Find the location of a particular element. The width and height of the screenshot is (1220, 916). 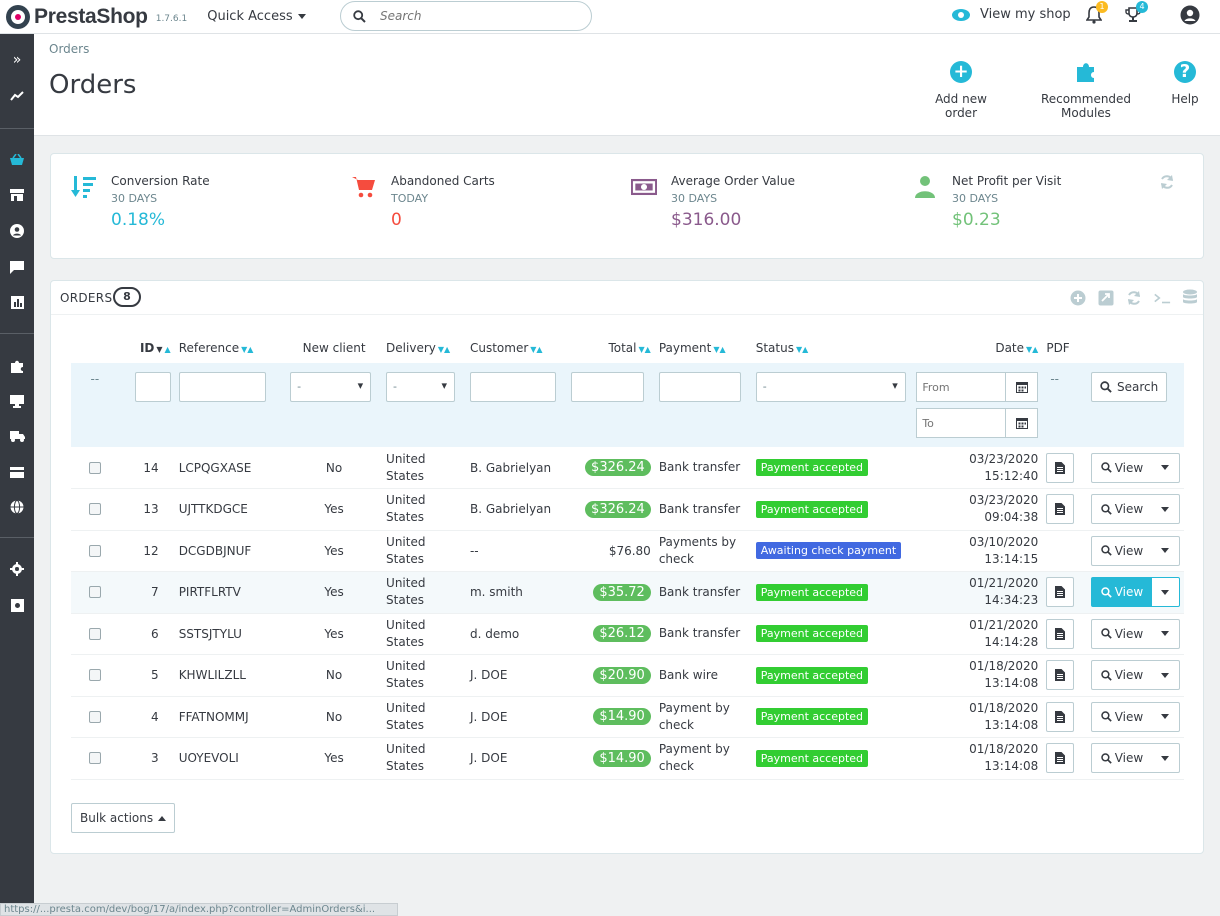

sidebar-item-stats is located at coordinates (17, 302).